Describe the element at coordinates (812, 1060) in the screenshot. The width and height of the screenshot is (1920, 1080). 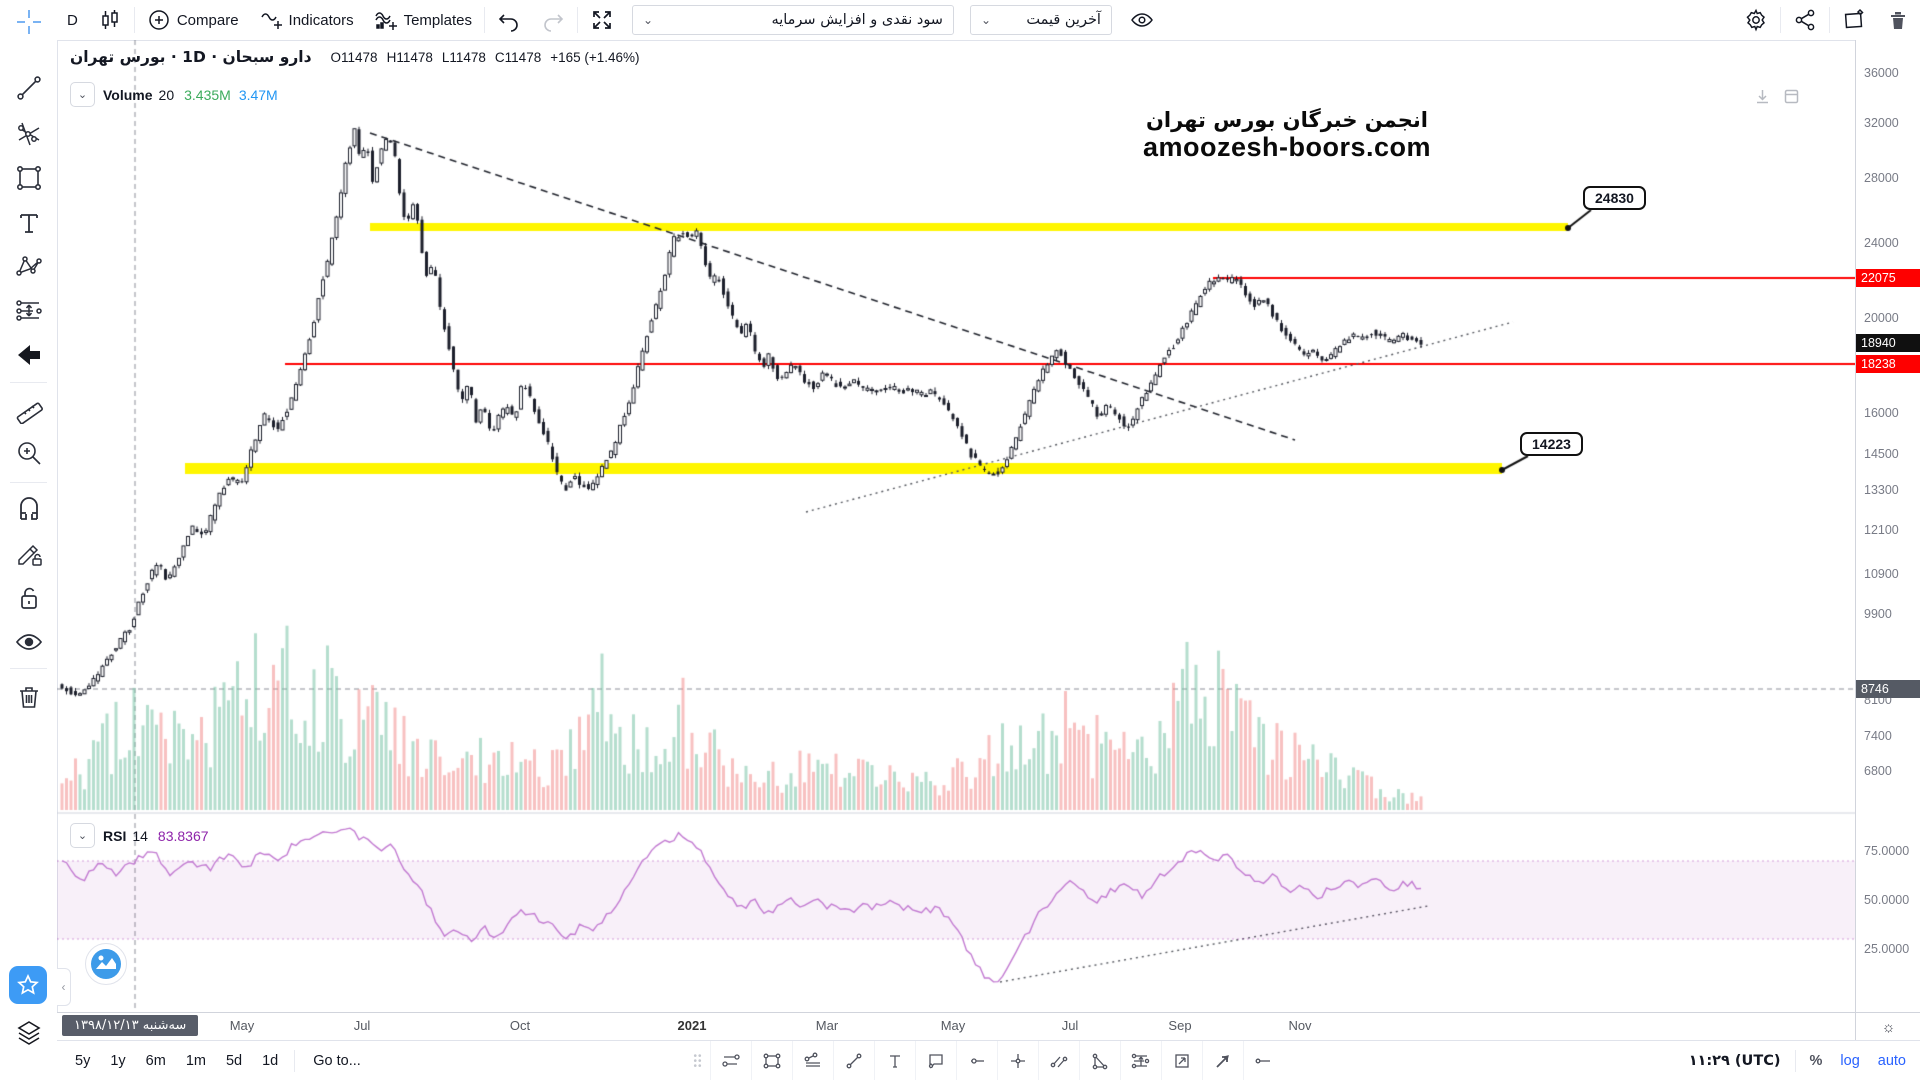
I see `drawing-tool-pitchfan-lines` at that location.